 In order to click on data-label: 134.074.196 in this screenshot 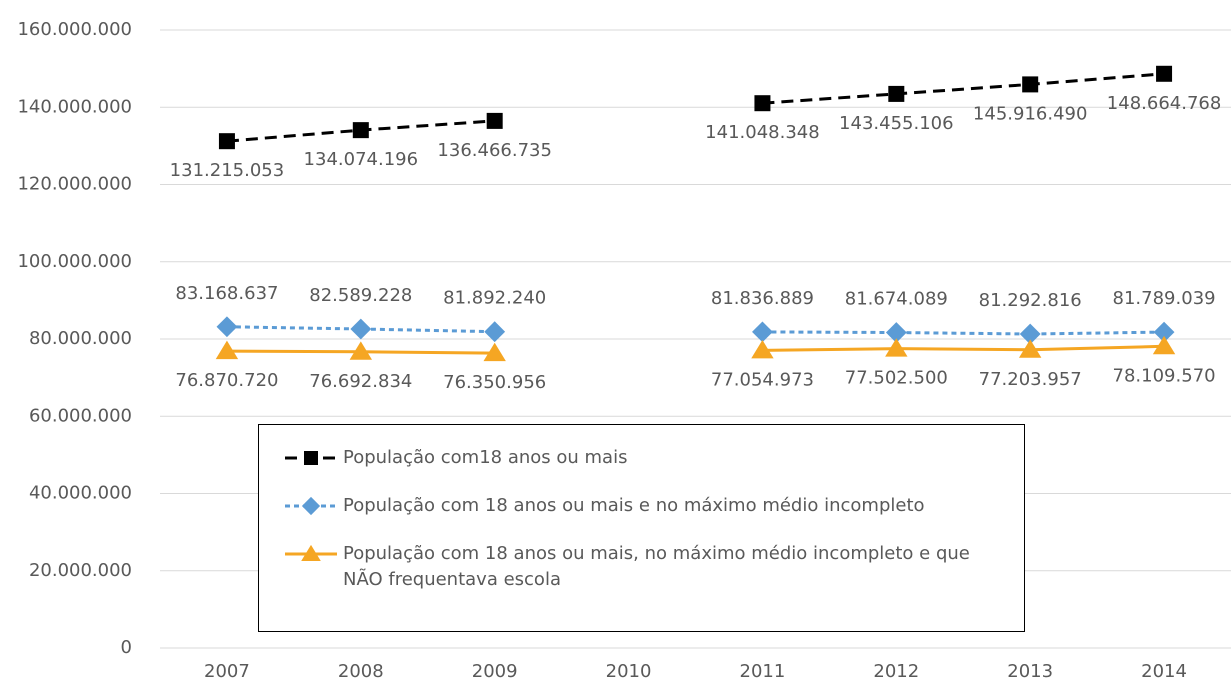, I will do `click(361, 159)`.